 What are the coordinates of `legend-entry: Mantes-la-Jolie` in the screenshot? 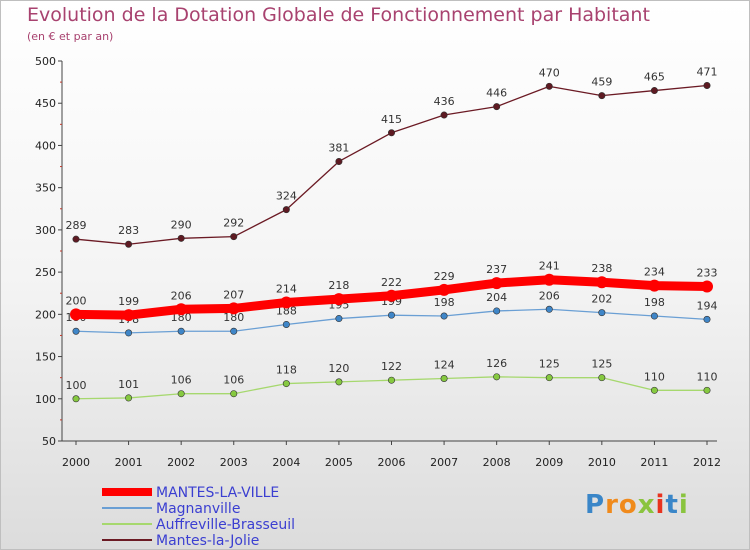 It's located at (207, 541).